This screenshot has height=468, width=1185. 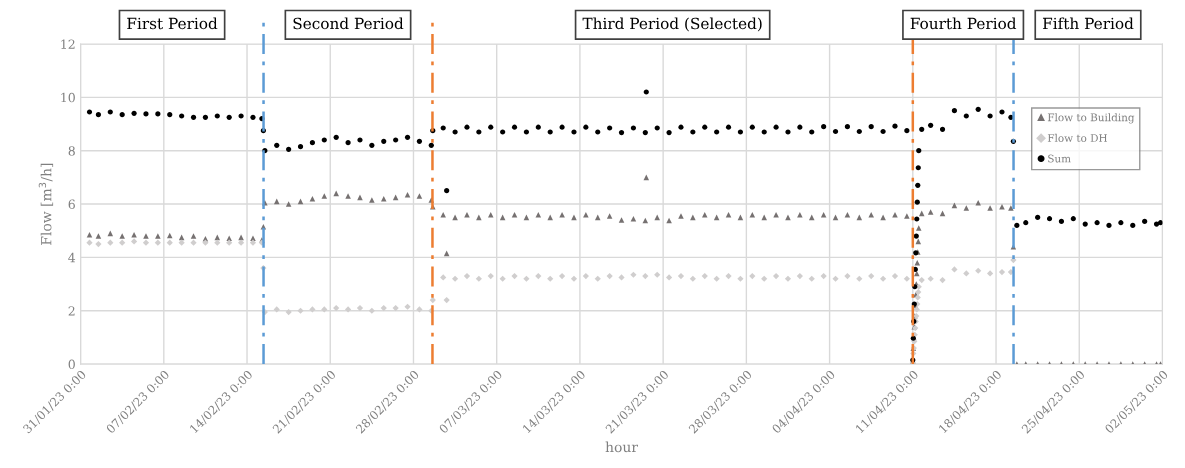 What do you see at coordinates (68, 44) in the screenshot?
I see `y-tick-label: 12` at bounding box center [68, 44].